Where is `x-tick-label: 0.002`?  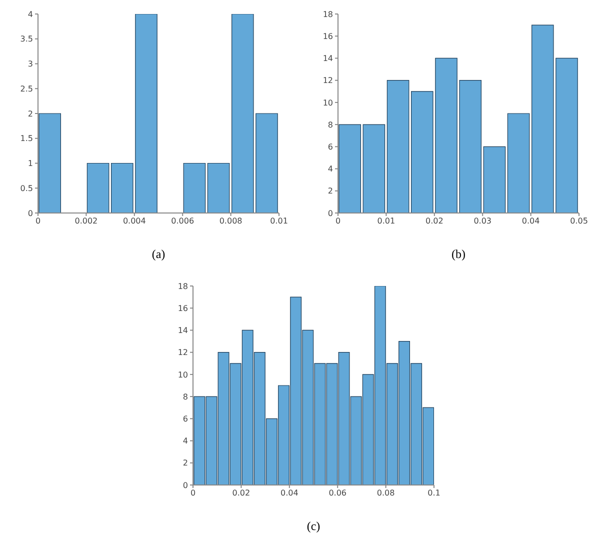 x-tick-label: 0.002 is located at coordinates (86, 221).